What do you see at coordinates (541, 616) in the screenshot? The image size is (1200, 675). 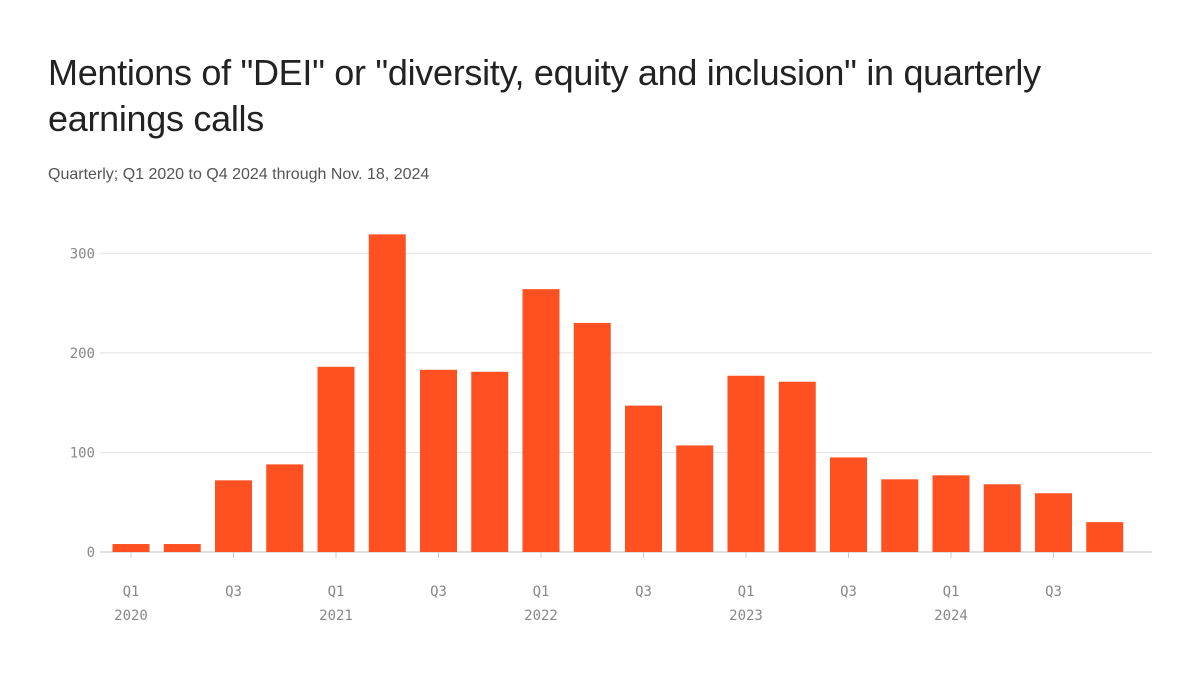 I see `x-tick-year-label: 2022` at bounding box center [541, 616].